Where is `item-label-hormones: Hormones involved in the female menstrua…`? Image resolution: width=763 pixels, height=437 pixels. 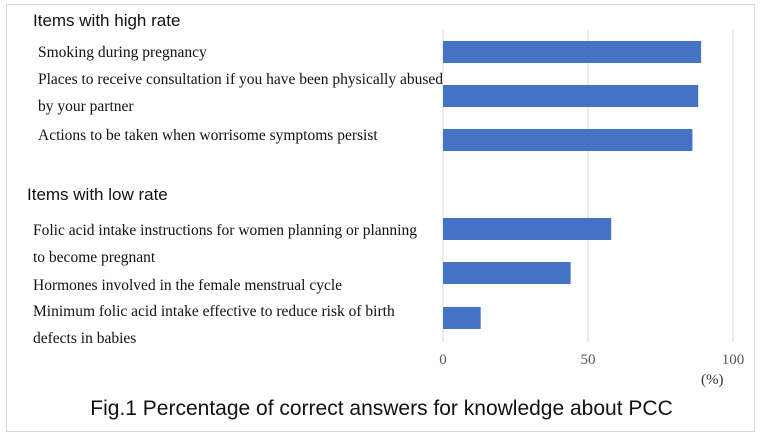
item-label-hormones: Hormones involved in the female menstrua… is located at coordinates (188, 285).